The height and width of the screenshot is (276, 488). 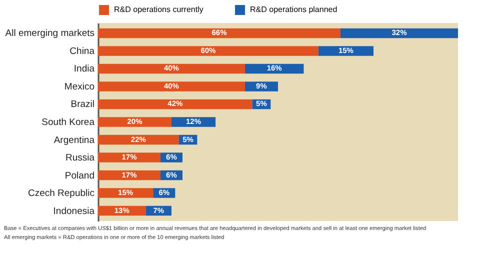 I want to click on y-tick-label: Poland, so click(x=79, y=176).